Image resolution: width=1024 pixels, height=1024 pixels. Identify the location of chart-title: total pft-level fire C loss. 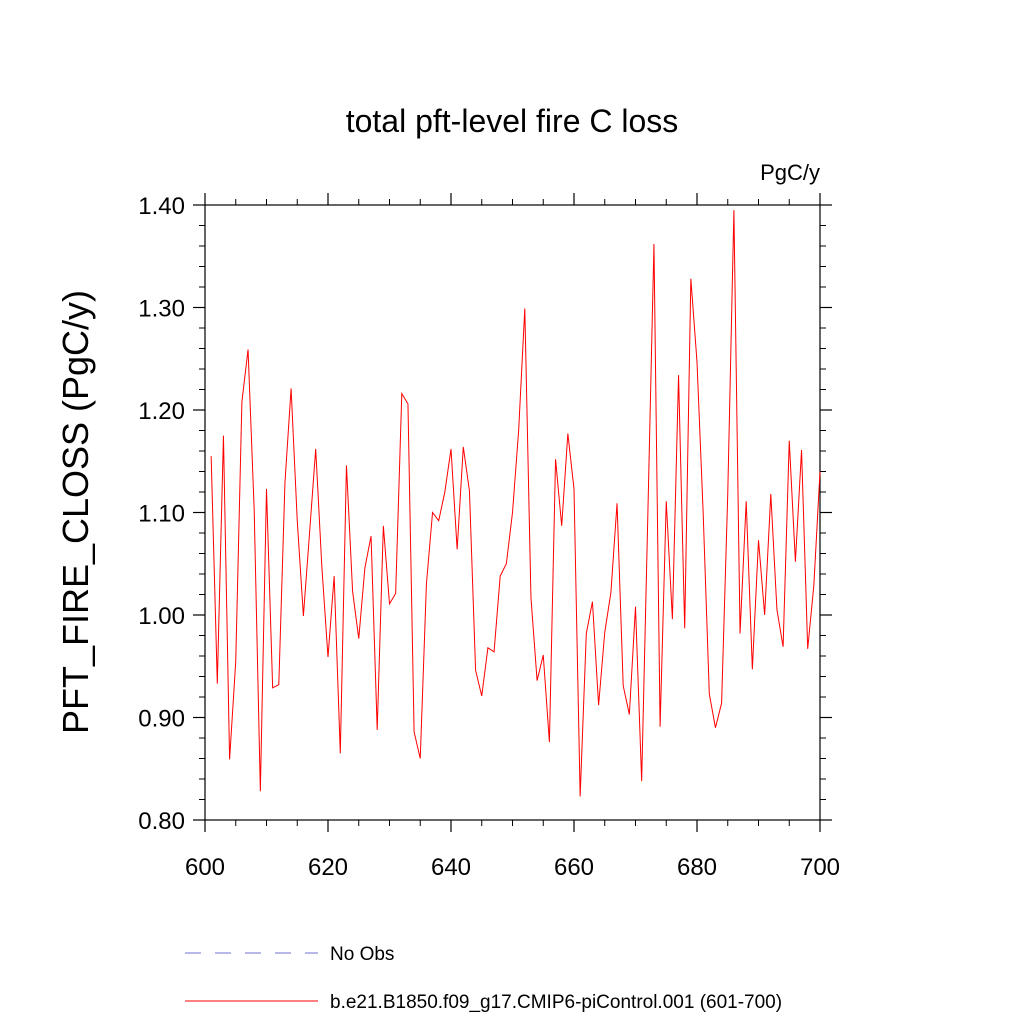
(512, 121).